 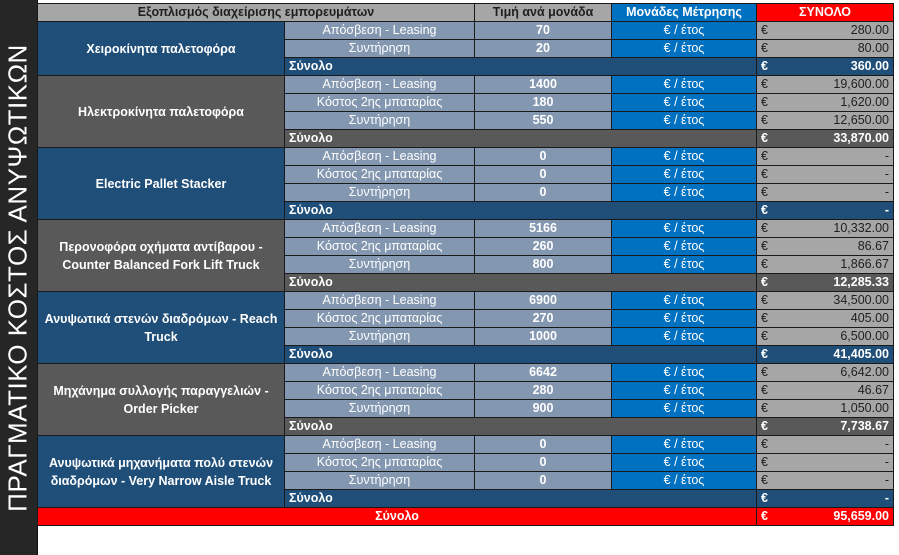 I want to click on equipment-name-cell: Ανυψωτικά στενών διαδρόμων - Reach Truck, so click(x=161, y=327).